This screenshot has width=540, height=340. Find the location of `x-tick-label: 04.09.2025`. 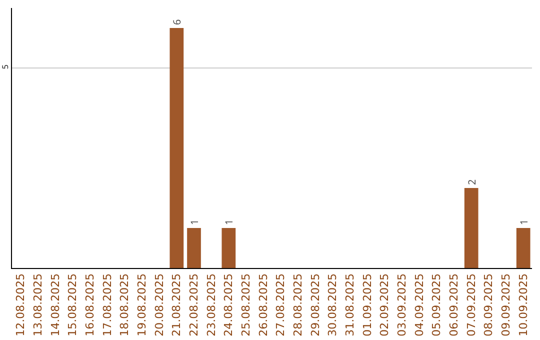

x-tick-label: 04.09.2025 is located at coordinates (419, 304).